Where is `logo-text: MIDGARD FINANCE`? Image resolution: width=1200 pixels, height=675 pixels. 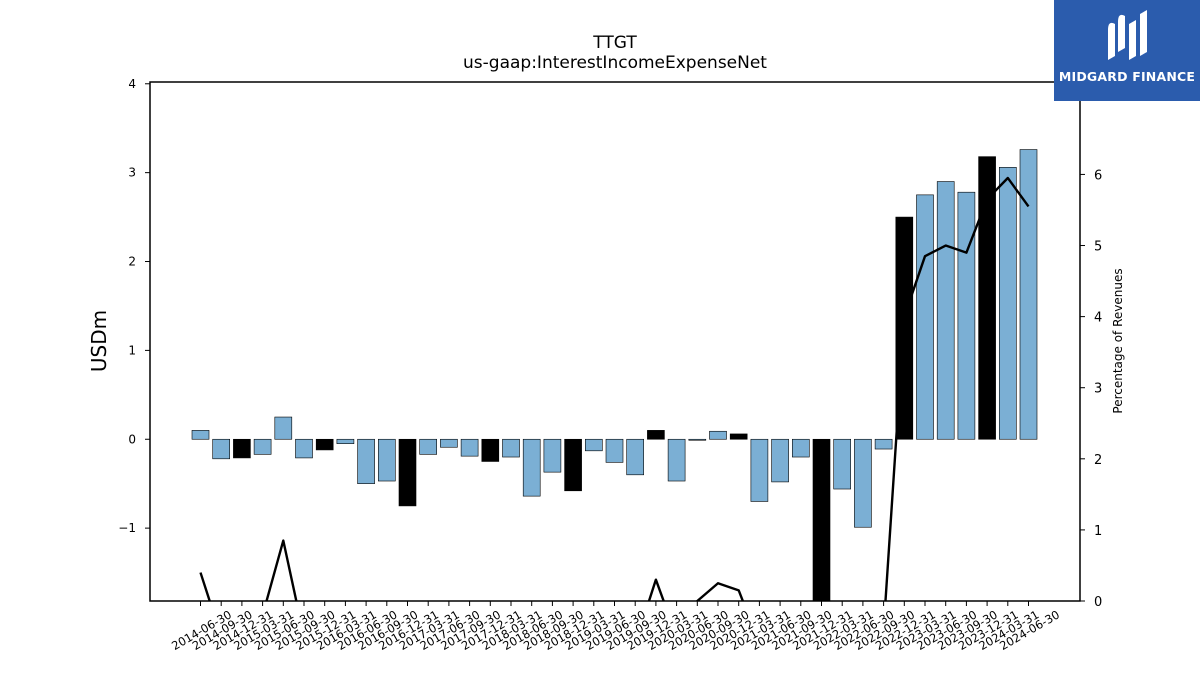 logo-text: MIDGARD FINANCE is located at coordinates (1127, 76).